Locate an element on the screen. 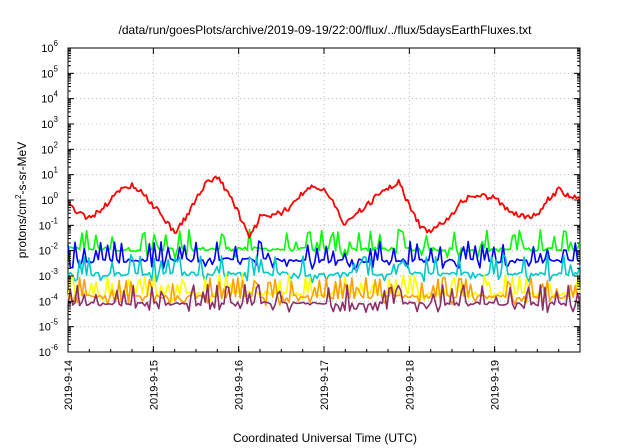 The image size is (640, 448). y-tick-label: 10⁰ is located at coordinates (49, 199).